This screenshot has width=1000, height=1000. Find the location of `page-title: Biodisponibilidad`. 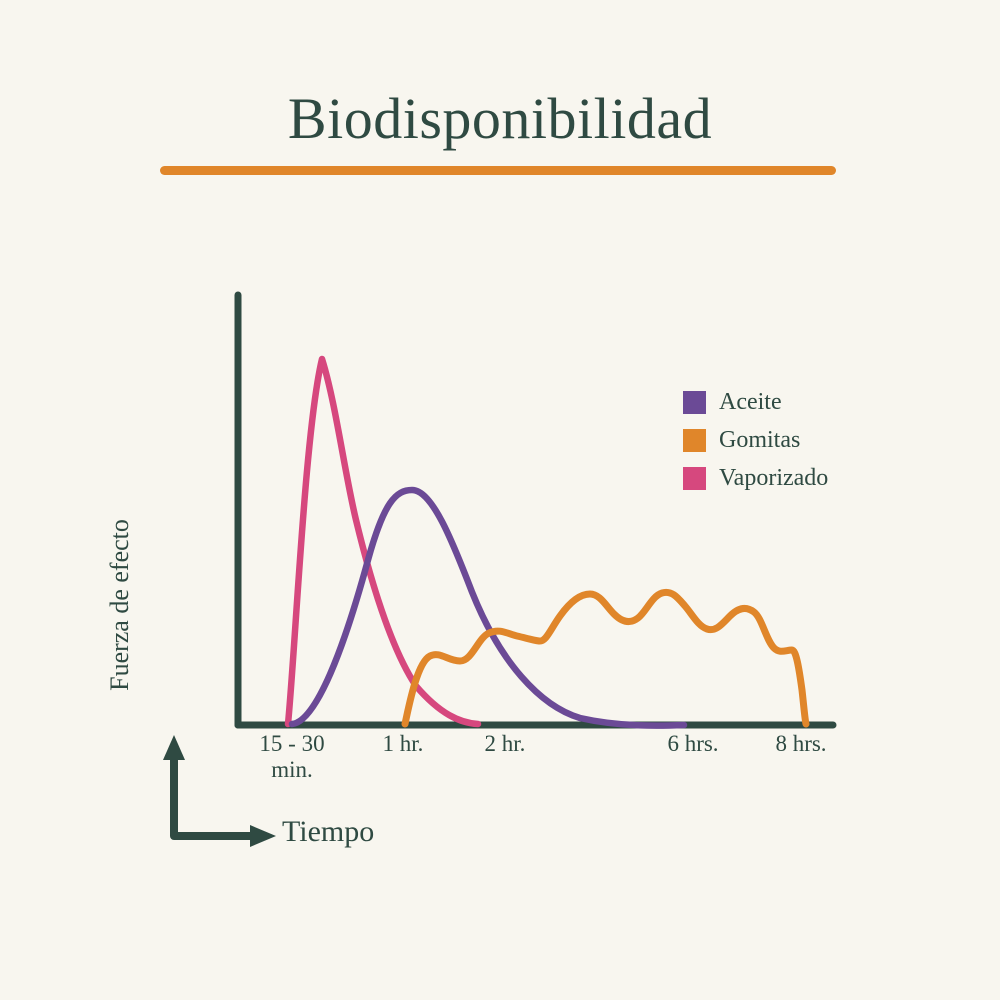

page-title: Biodisponibilidad is located at coordinates (500, 118).